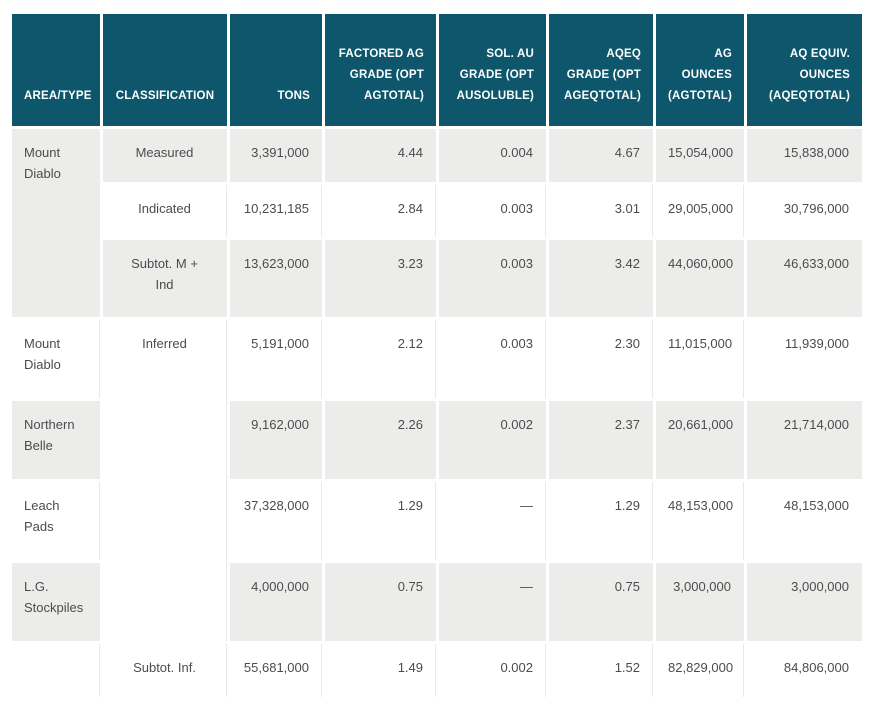 This screenshot has width=873, height=708. Describe the element at coordinates (804, 521) in the screenshot. I see `cell-aq-equiv-ounces: 48,153,000` at that location.